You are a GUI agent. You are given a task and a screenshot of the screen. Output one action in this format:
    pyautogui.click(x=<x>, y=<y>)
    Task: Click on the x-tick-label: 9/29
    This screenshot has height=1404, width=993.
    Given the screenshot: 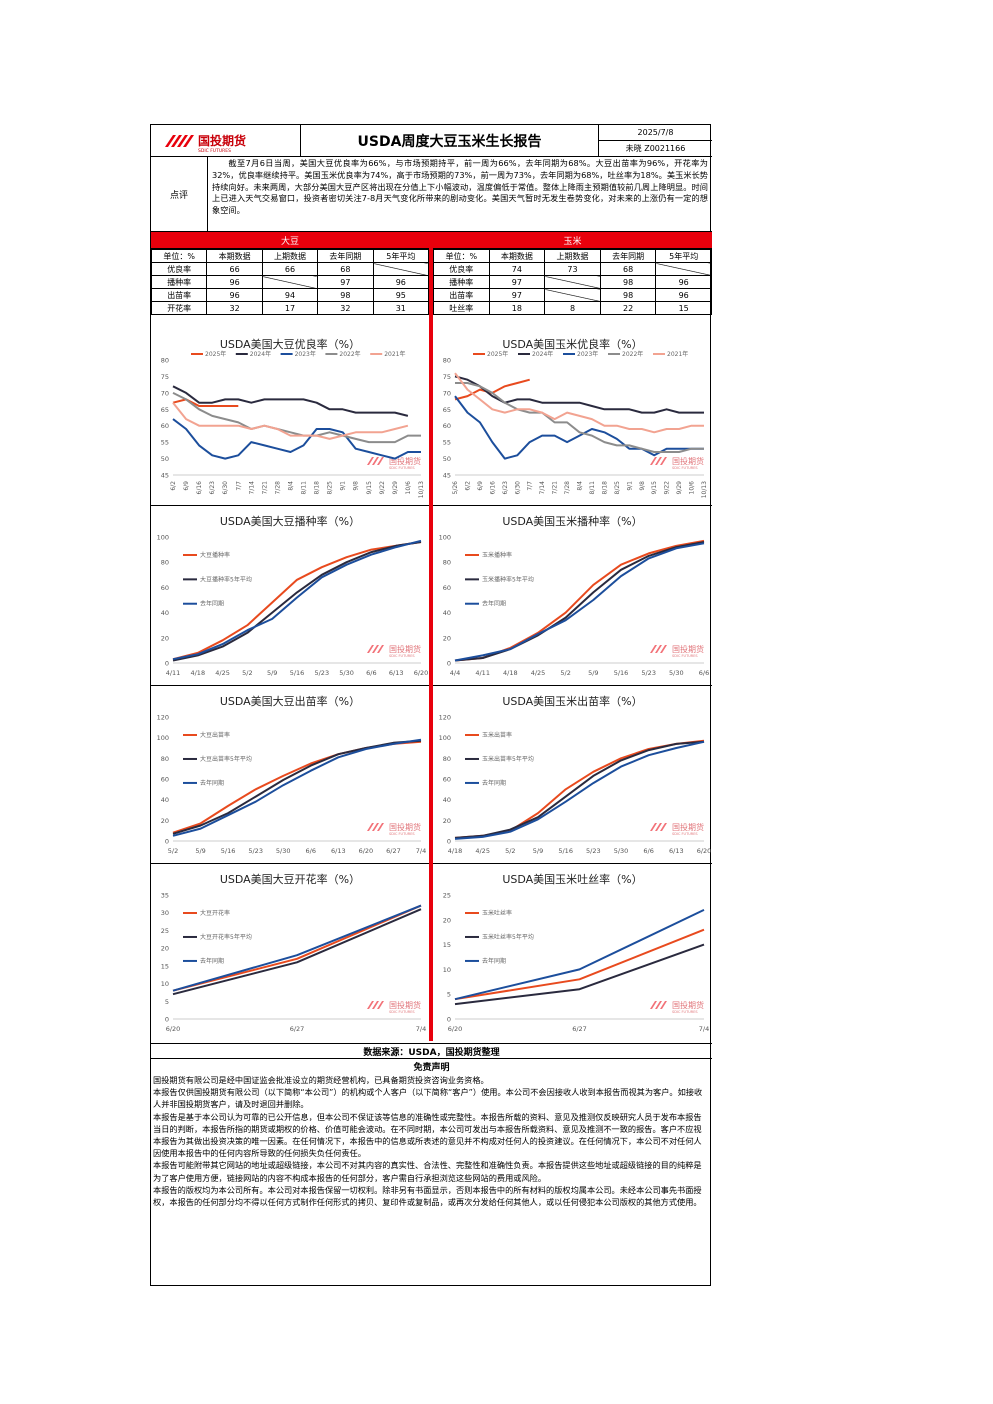 What is the action you would take?
    pyautogui.click(x=679, y=488)
    